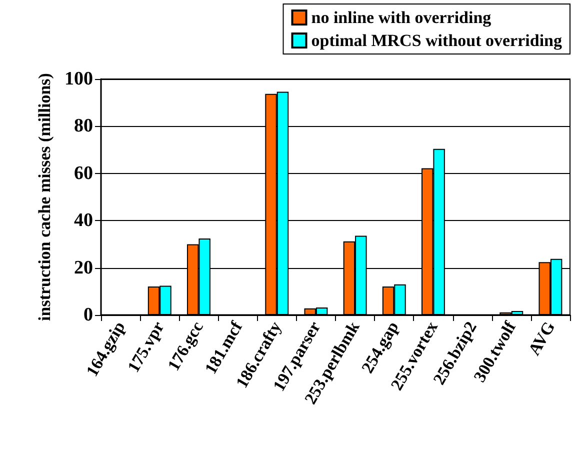  What do you see at coordinates (83, 267) in the screenshot?
I see `y-tick-label: 20` at bounding box center [83, 267].